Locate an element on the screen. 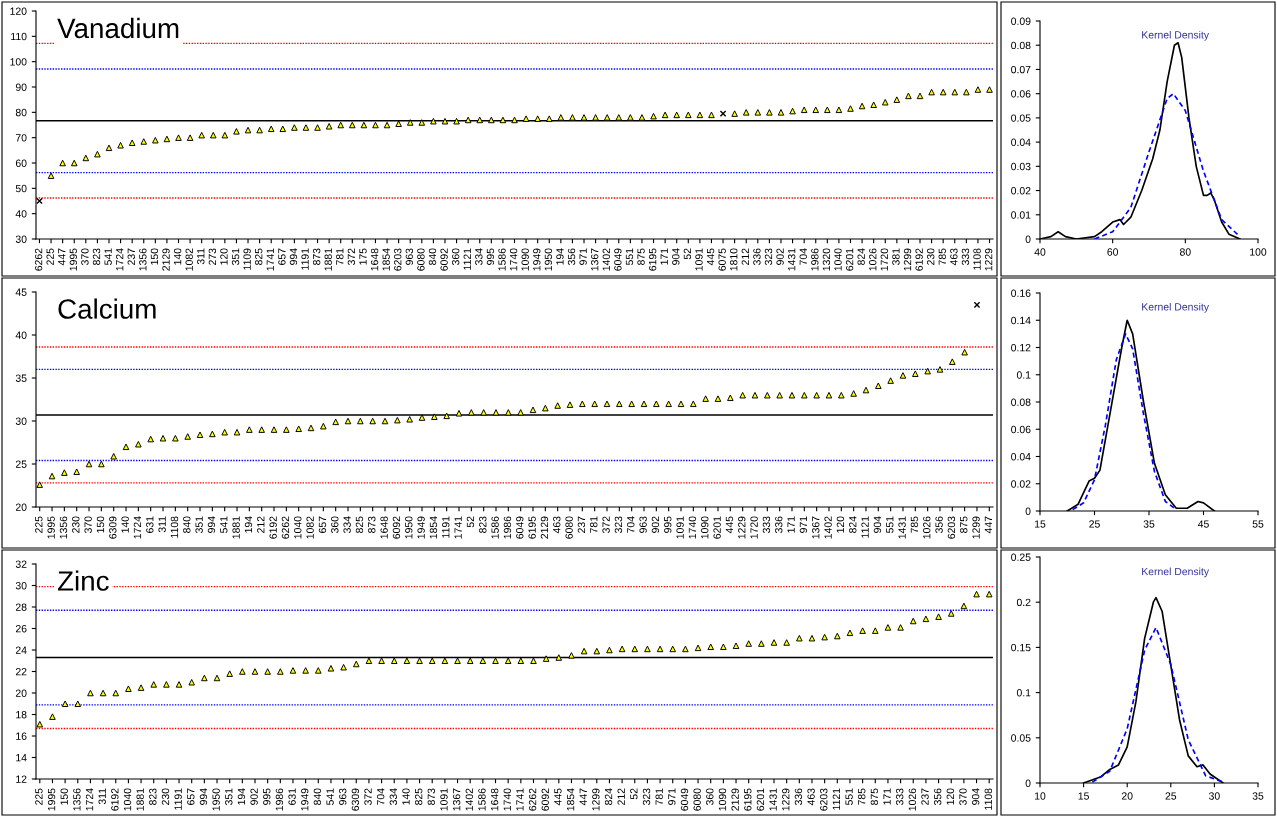 The image size is (1277, 817). y-tick-label: 26 is located at coordinates (21, 629).